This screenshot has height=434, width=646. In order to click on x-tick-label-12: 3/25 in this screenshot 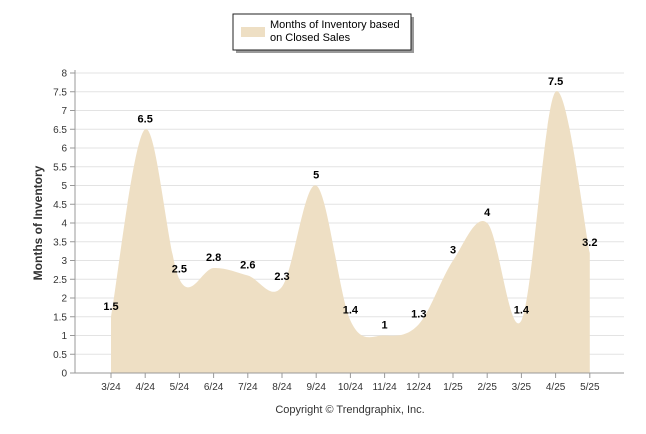, I will do `click(522, 387)`.